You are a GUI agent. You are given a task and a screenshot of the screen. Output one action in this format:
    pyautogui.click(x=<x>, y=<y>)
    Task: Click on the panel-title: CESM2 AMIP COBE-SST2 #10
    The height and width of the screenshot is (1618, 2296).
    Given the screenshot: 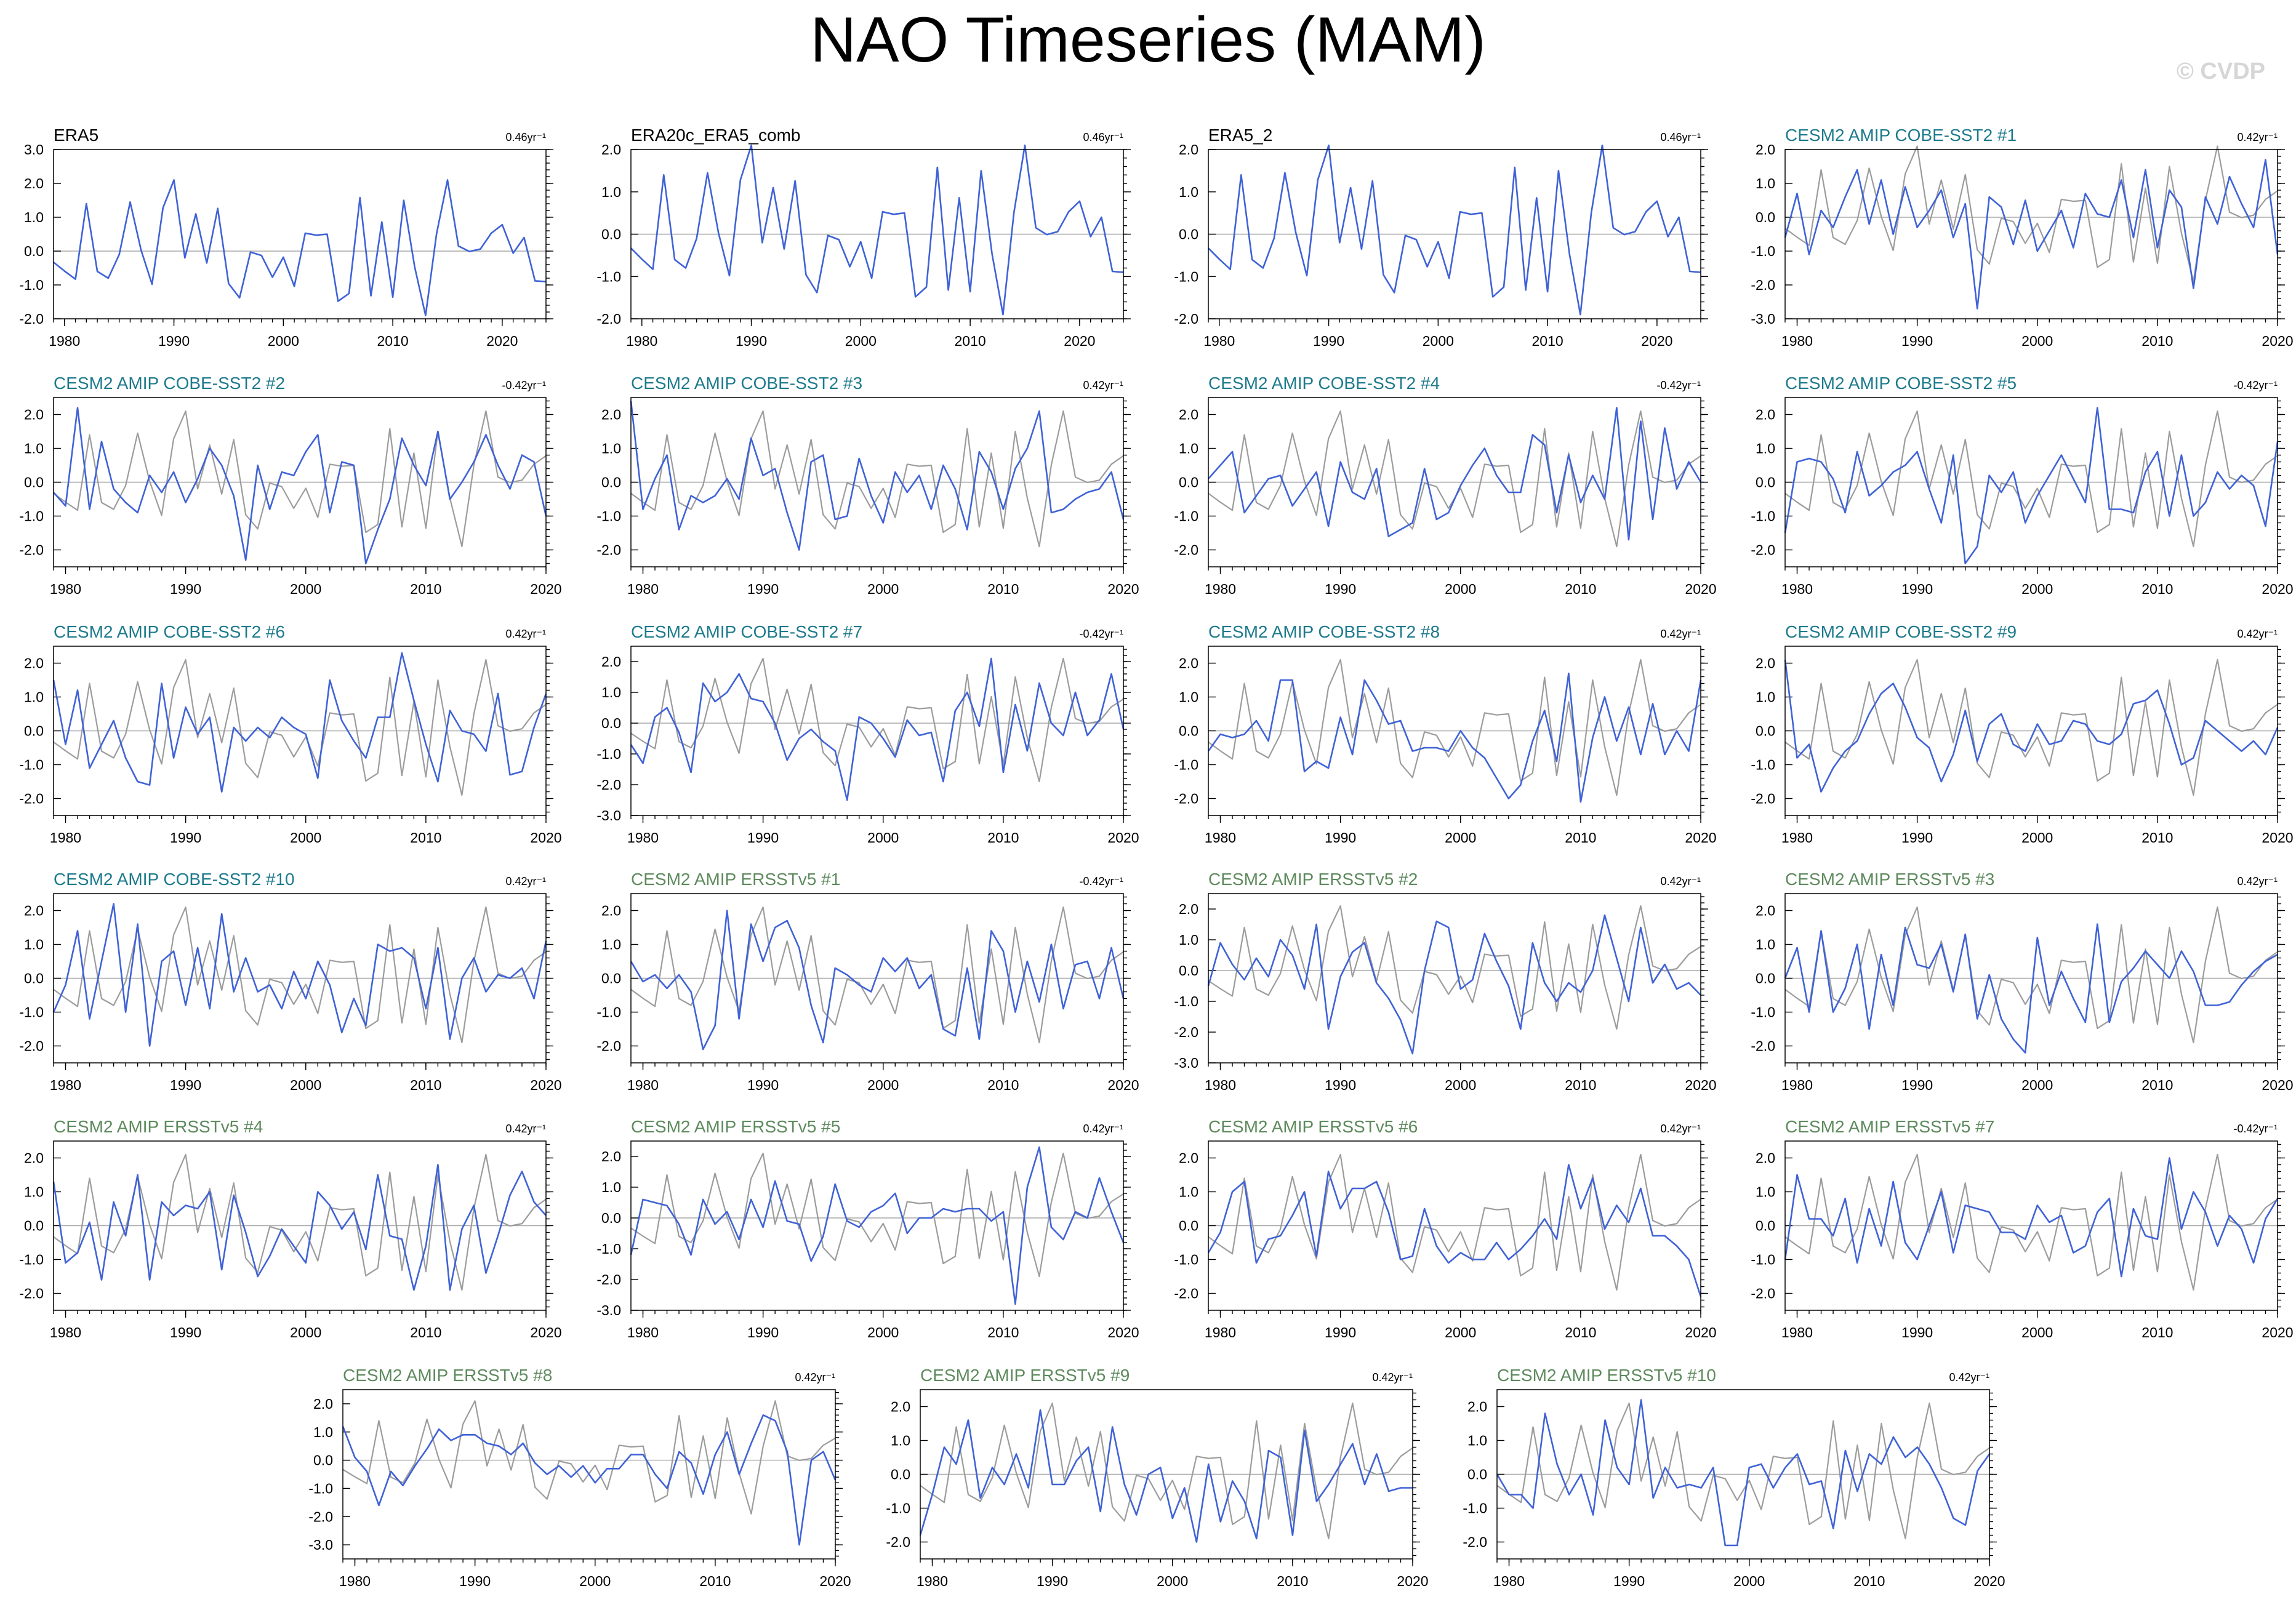 What is the action you would take?
    pyautogui.click(x=174, y=879)
    